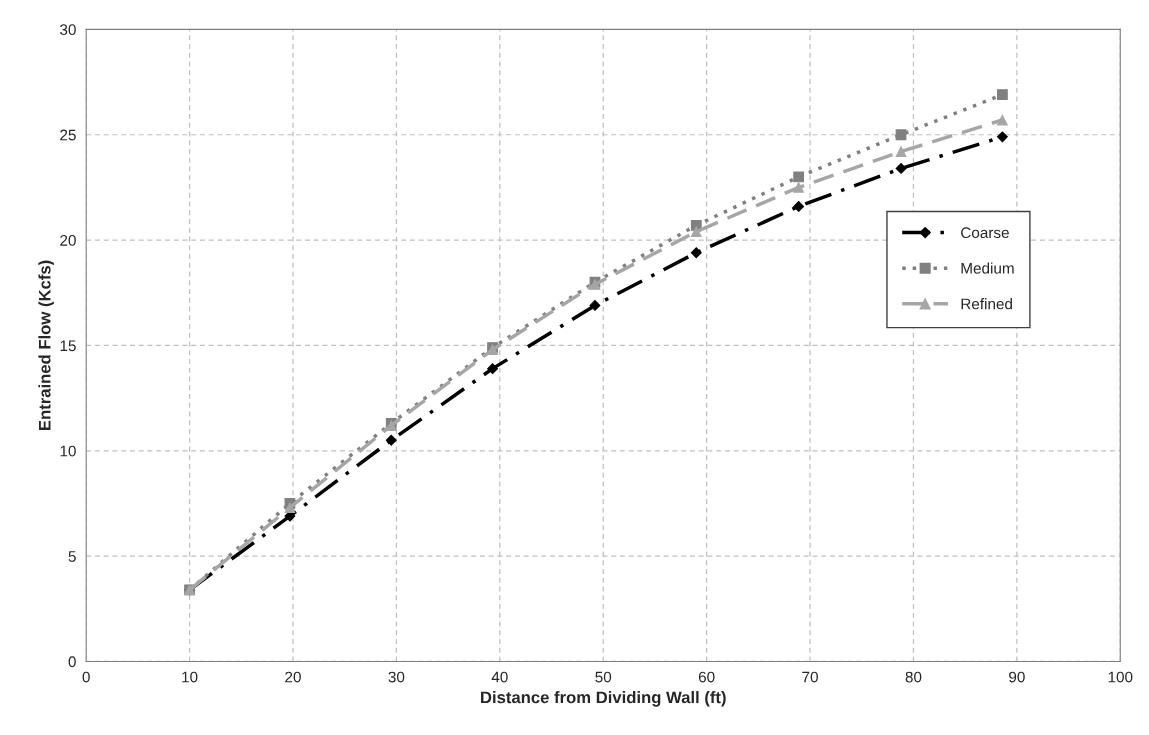 This screenshot has height=735, width=1149. What do you see at coordinates (706, 677) in the screenshot?
I see `x-tick-label: 60` at bounding box center [706, 677].